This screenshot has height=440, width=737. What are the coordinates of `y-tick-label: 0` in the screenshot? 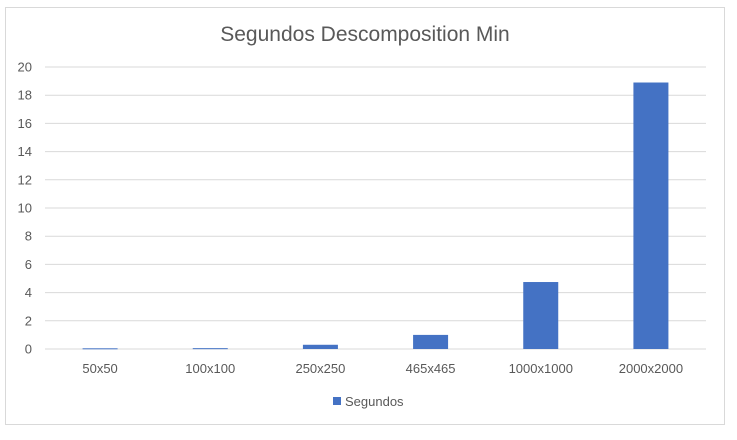 It's located at (28, 349).